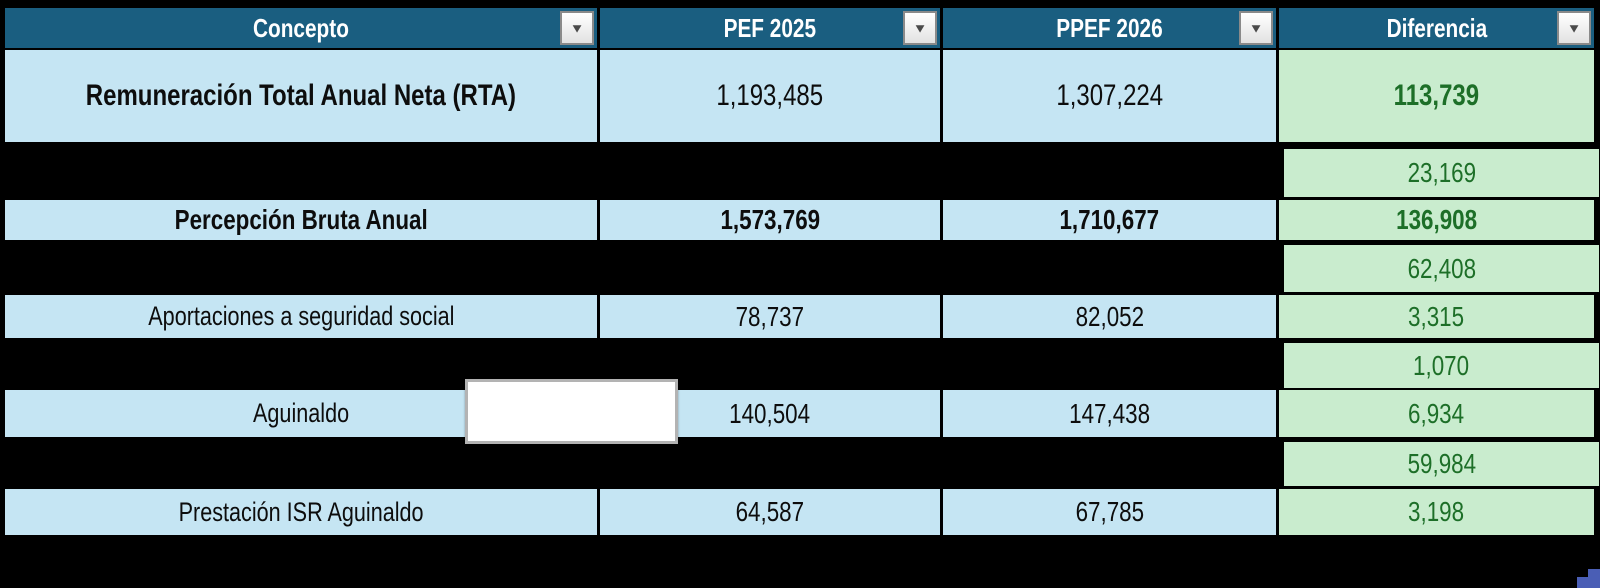  I want to click on diferencia-value: 3,315, so click(1436, 316).